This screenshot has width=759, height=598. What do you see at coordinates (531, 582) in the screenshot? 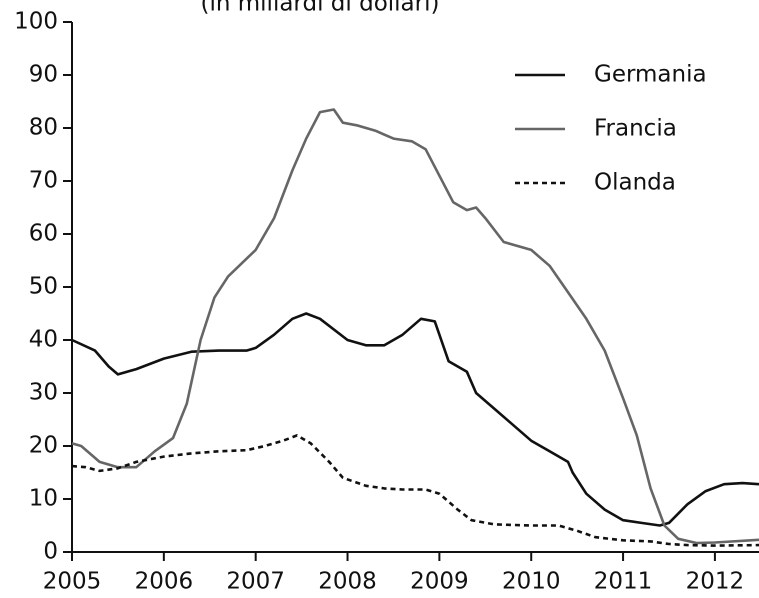
I see `x-tick-label: 2010` at bounding box center [531, 582].